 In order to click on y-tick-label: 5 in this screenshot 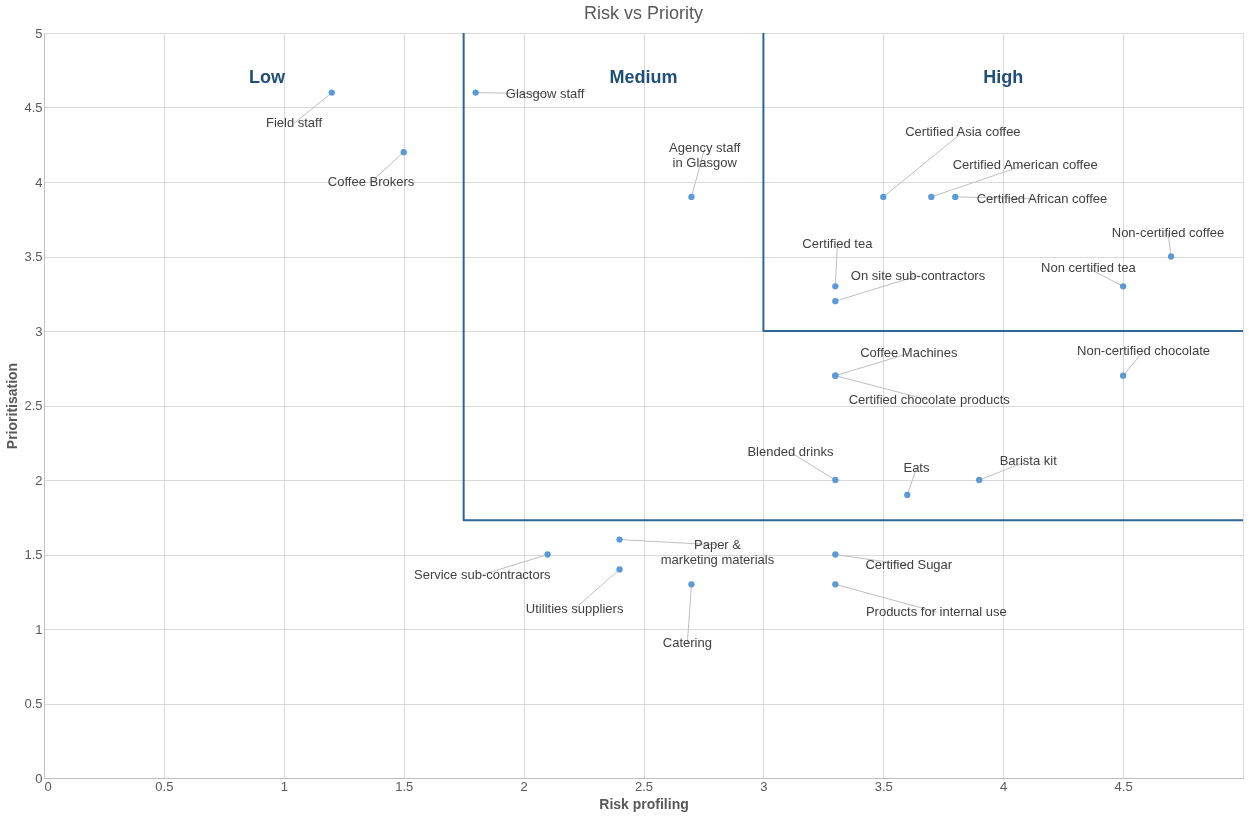, I will do `click(39, 33)`.